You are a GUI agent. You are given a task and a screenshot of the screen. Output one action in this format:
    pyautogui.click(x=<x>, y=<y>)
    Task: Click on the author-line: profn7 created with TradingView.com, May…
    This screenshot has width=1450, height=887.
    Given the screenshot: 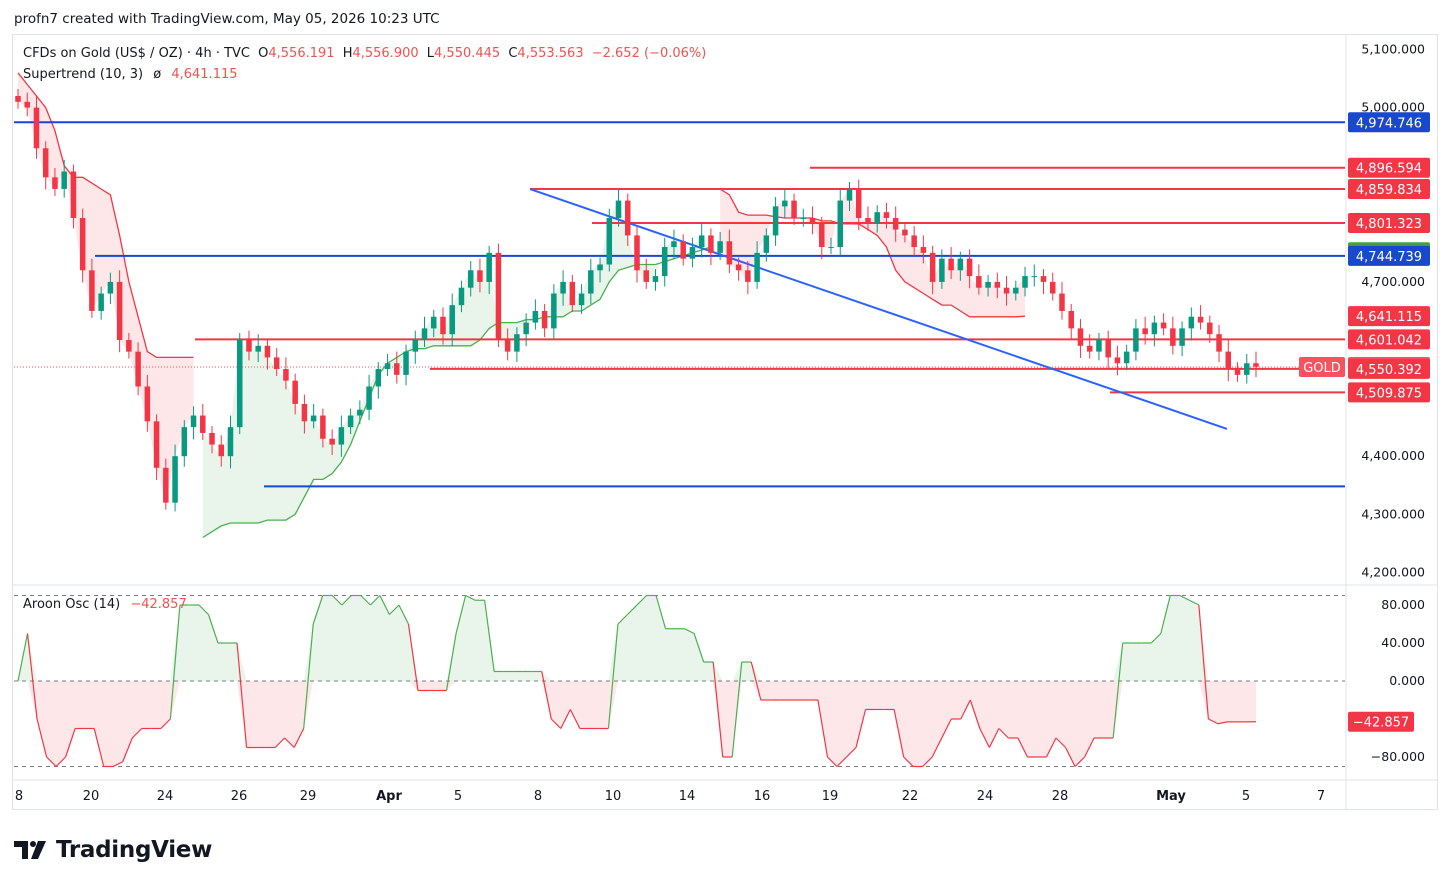 What is the action you would take?
    pyautogui.click(x=227, y=19)
    